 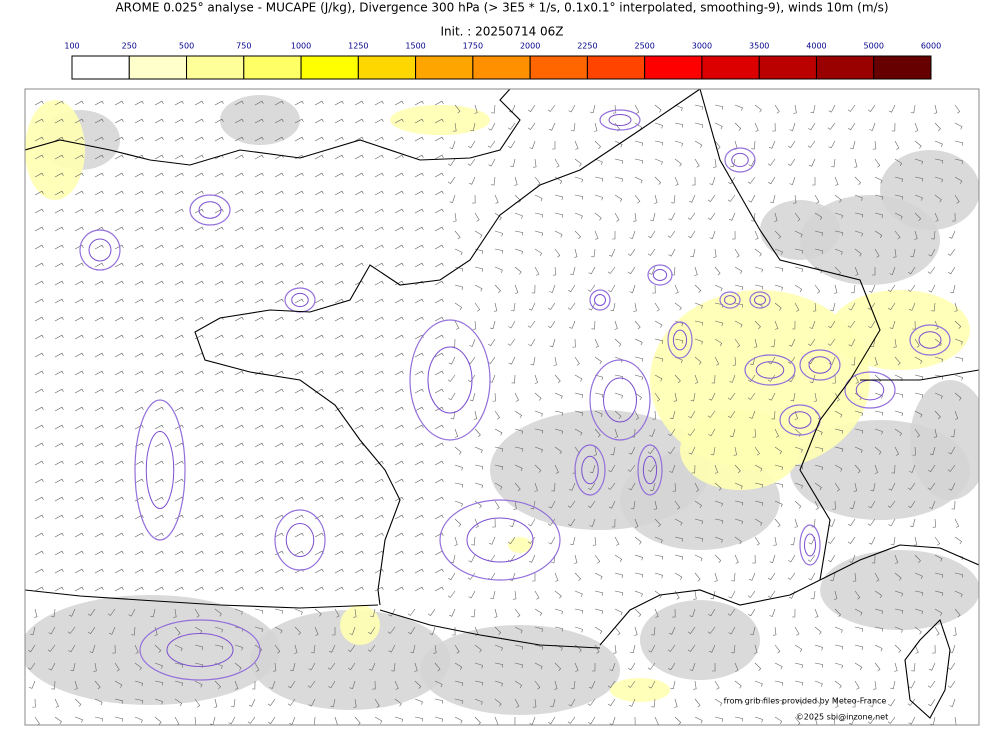 I want to click on colorbar-tick-label: 6000, so click(x=931, y=46).